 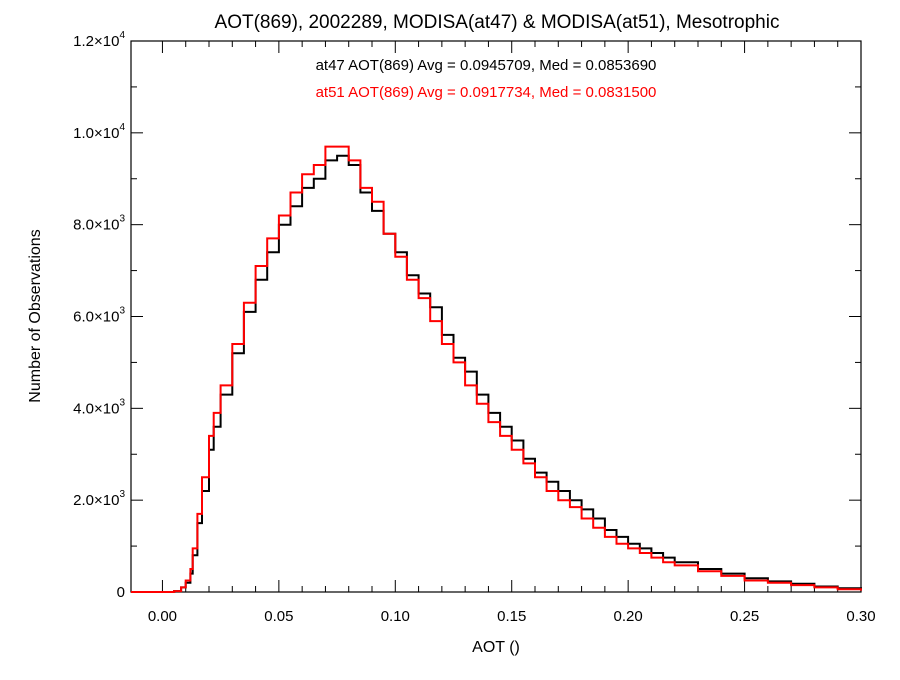 I want to click on x-tick-label: 0.15, so click(x=511, y=616).